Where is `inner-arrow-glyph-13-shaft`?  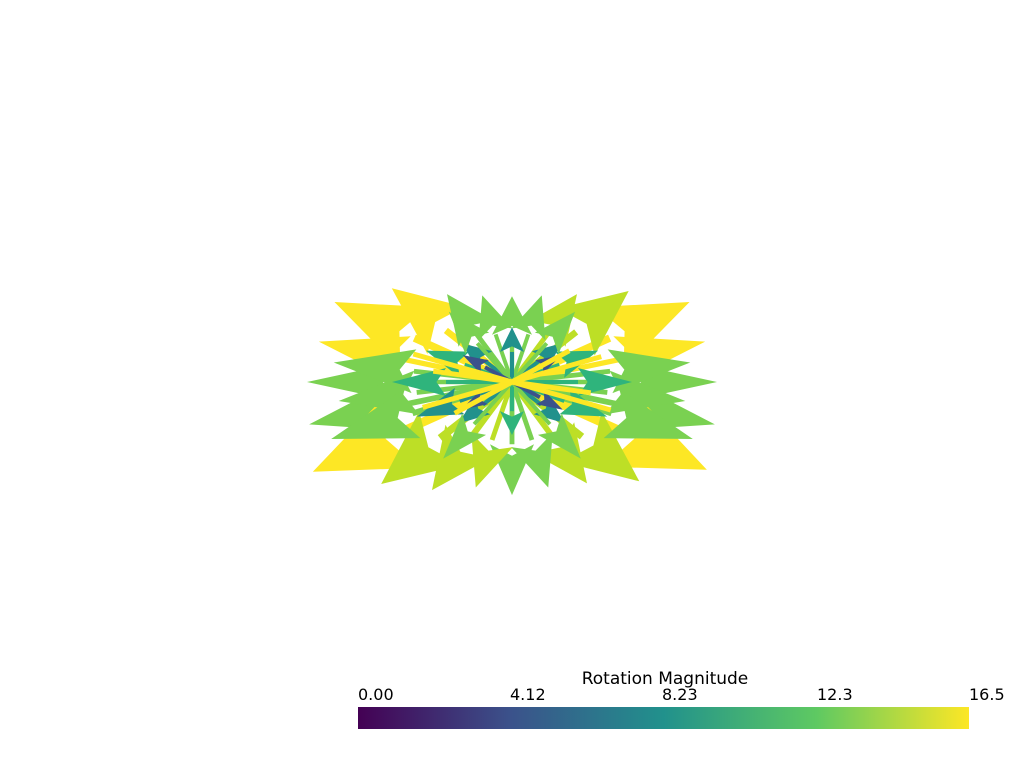 inner-arrow-glyph-13-shaft is located at coordinates (494, 363).